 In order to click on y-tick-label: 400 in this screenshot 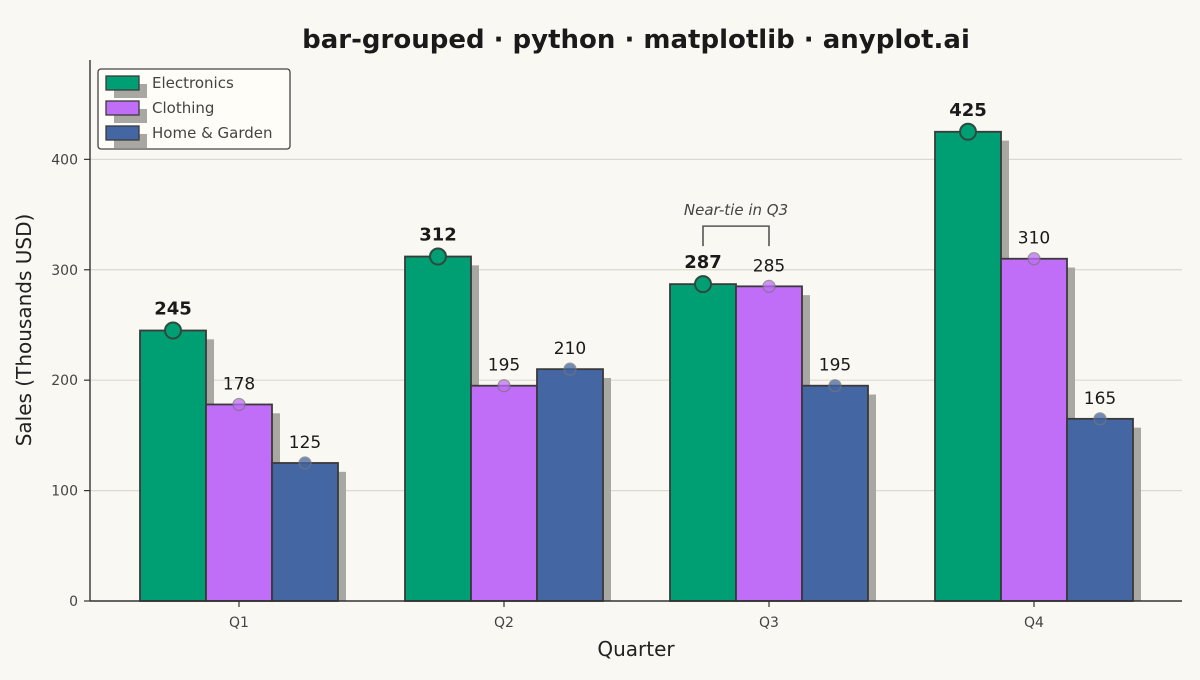, I will do `click(64, 160)`.